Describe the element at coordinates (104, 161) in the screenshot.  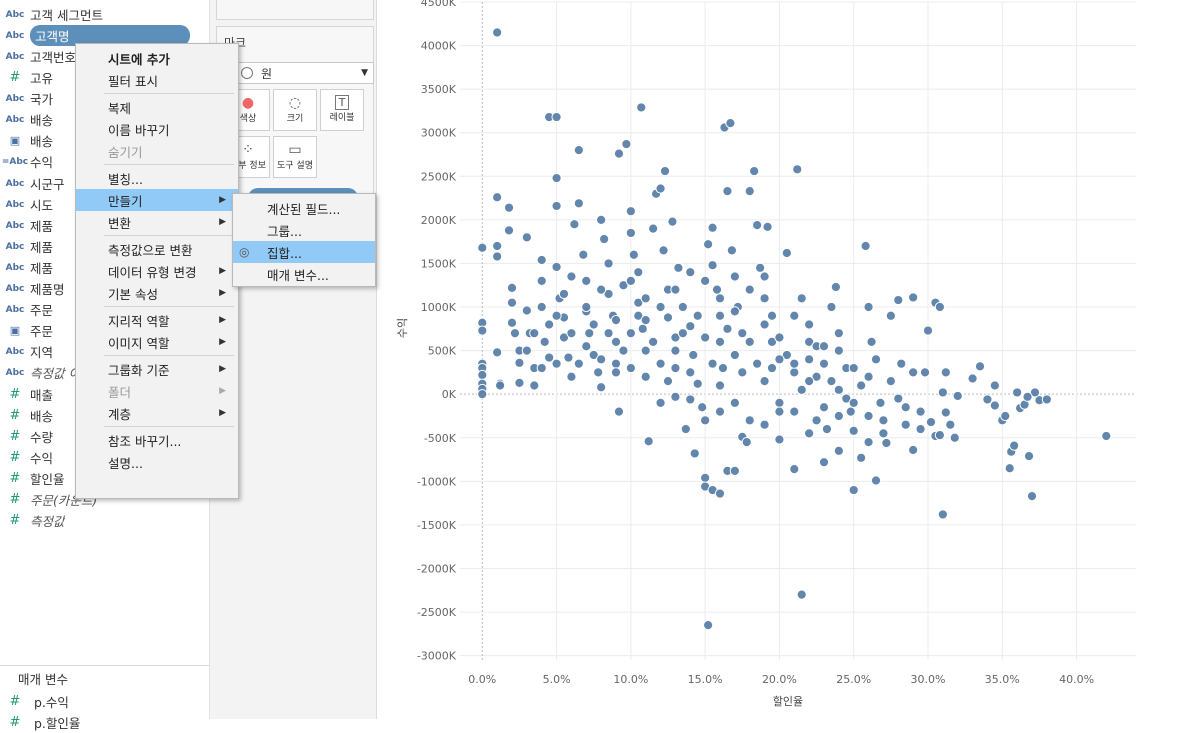
I see `field-item: =Abc 수익` at that location.